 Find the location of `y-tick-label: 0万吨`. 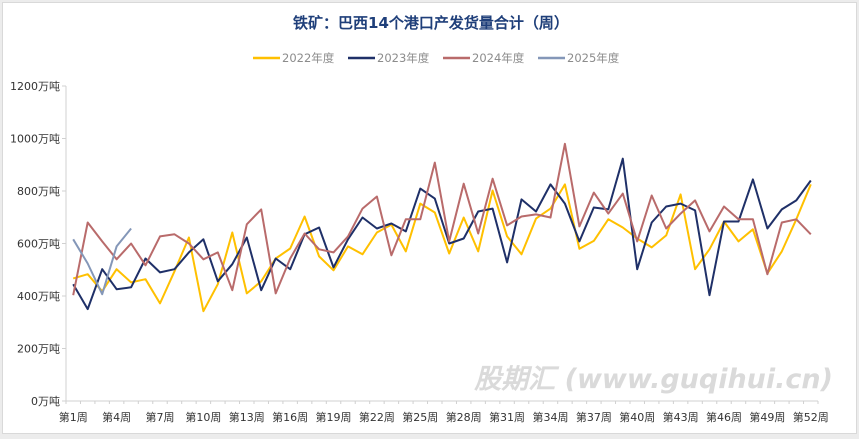

y-tick-label: 0万吨 is located at coordinates (45, 401).